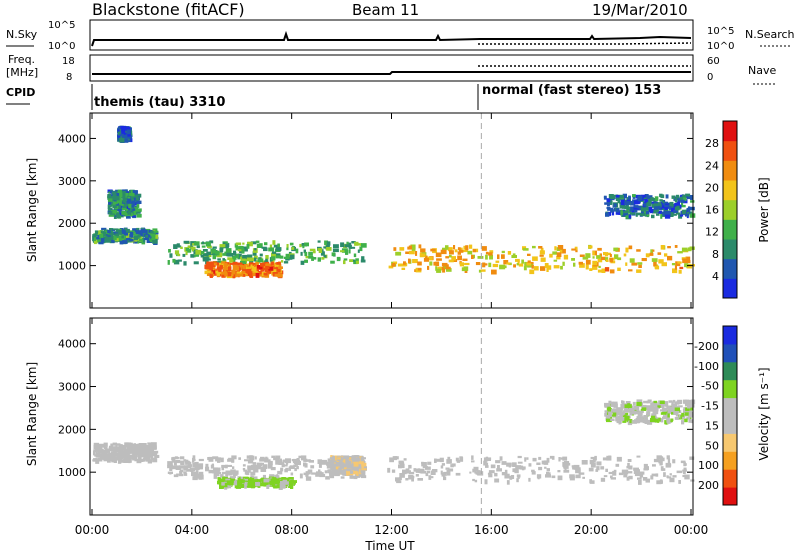 The width and height of the screenshot is (800, 554). What do you see at coordinates (22, 72) in the screenshot?
I see `freq-label-line2: [MHz]` at bounding box center [22, 72].